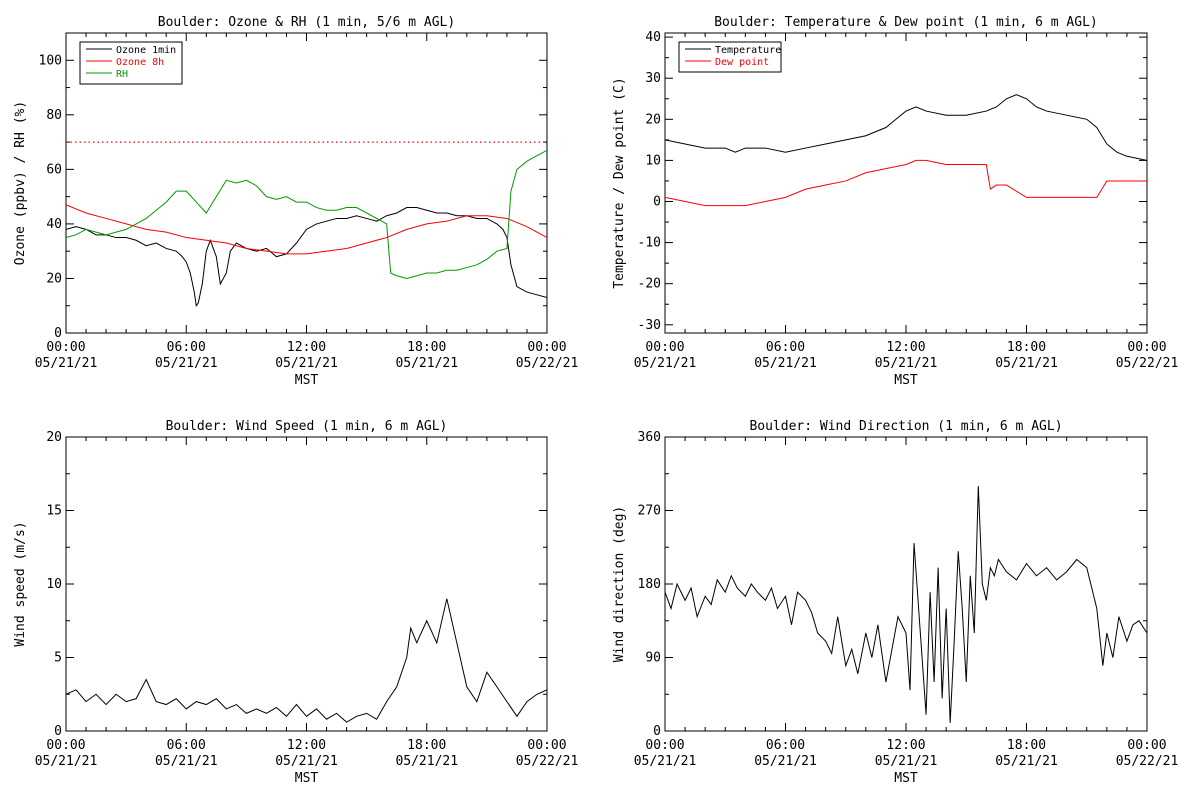 This screenshot has height=800, width=1200. Describe the element at coordinates (619, 182) in the screenshot. I see `y-axis-label: Temperature / Dew point (C)` at that location.